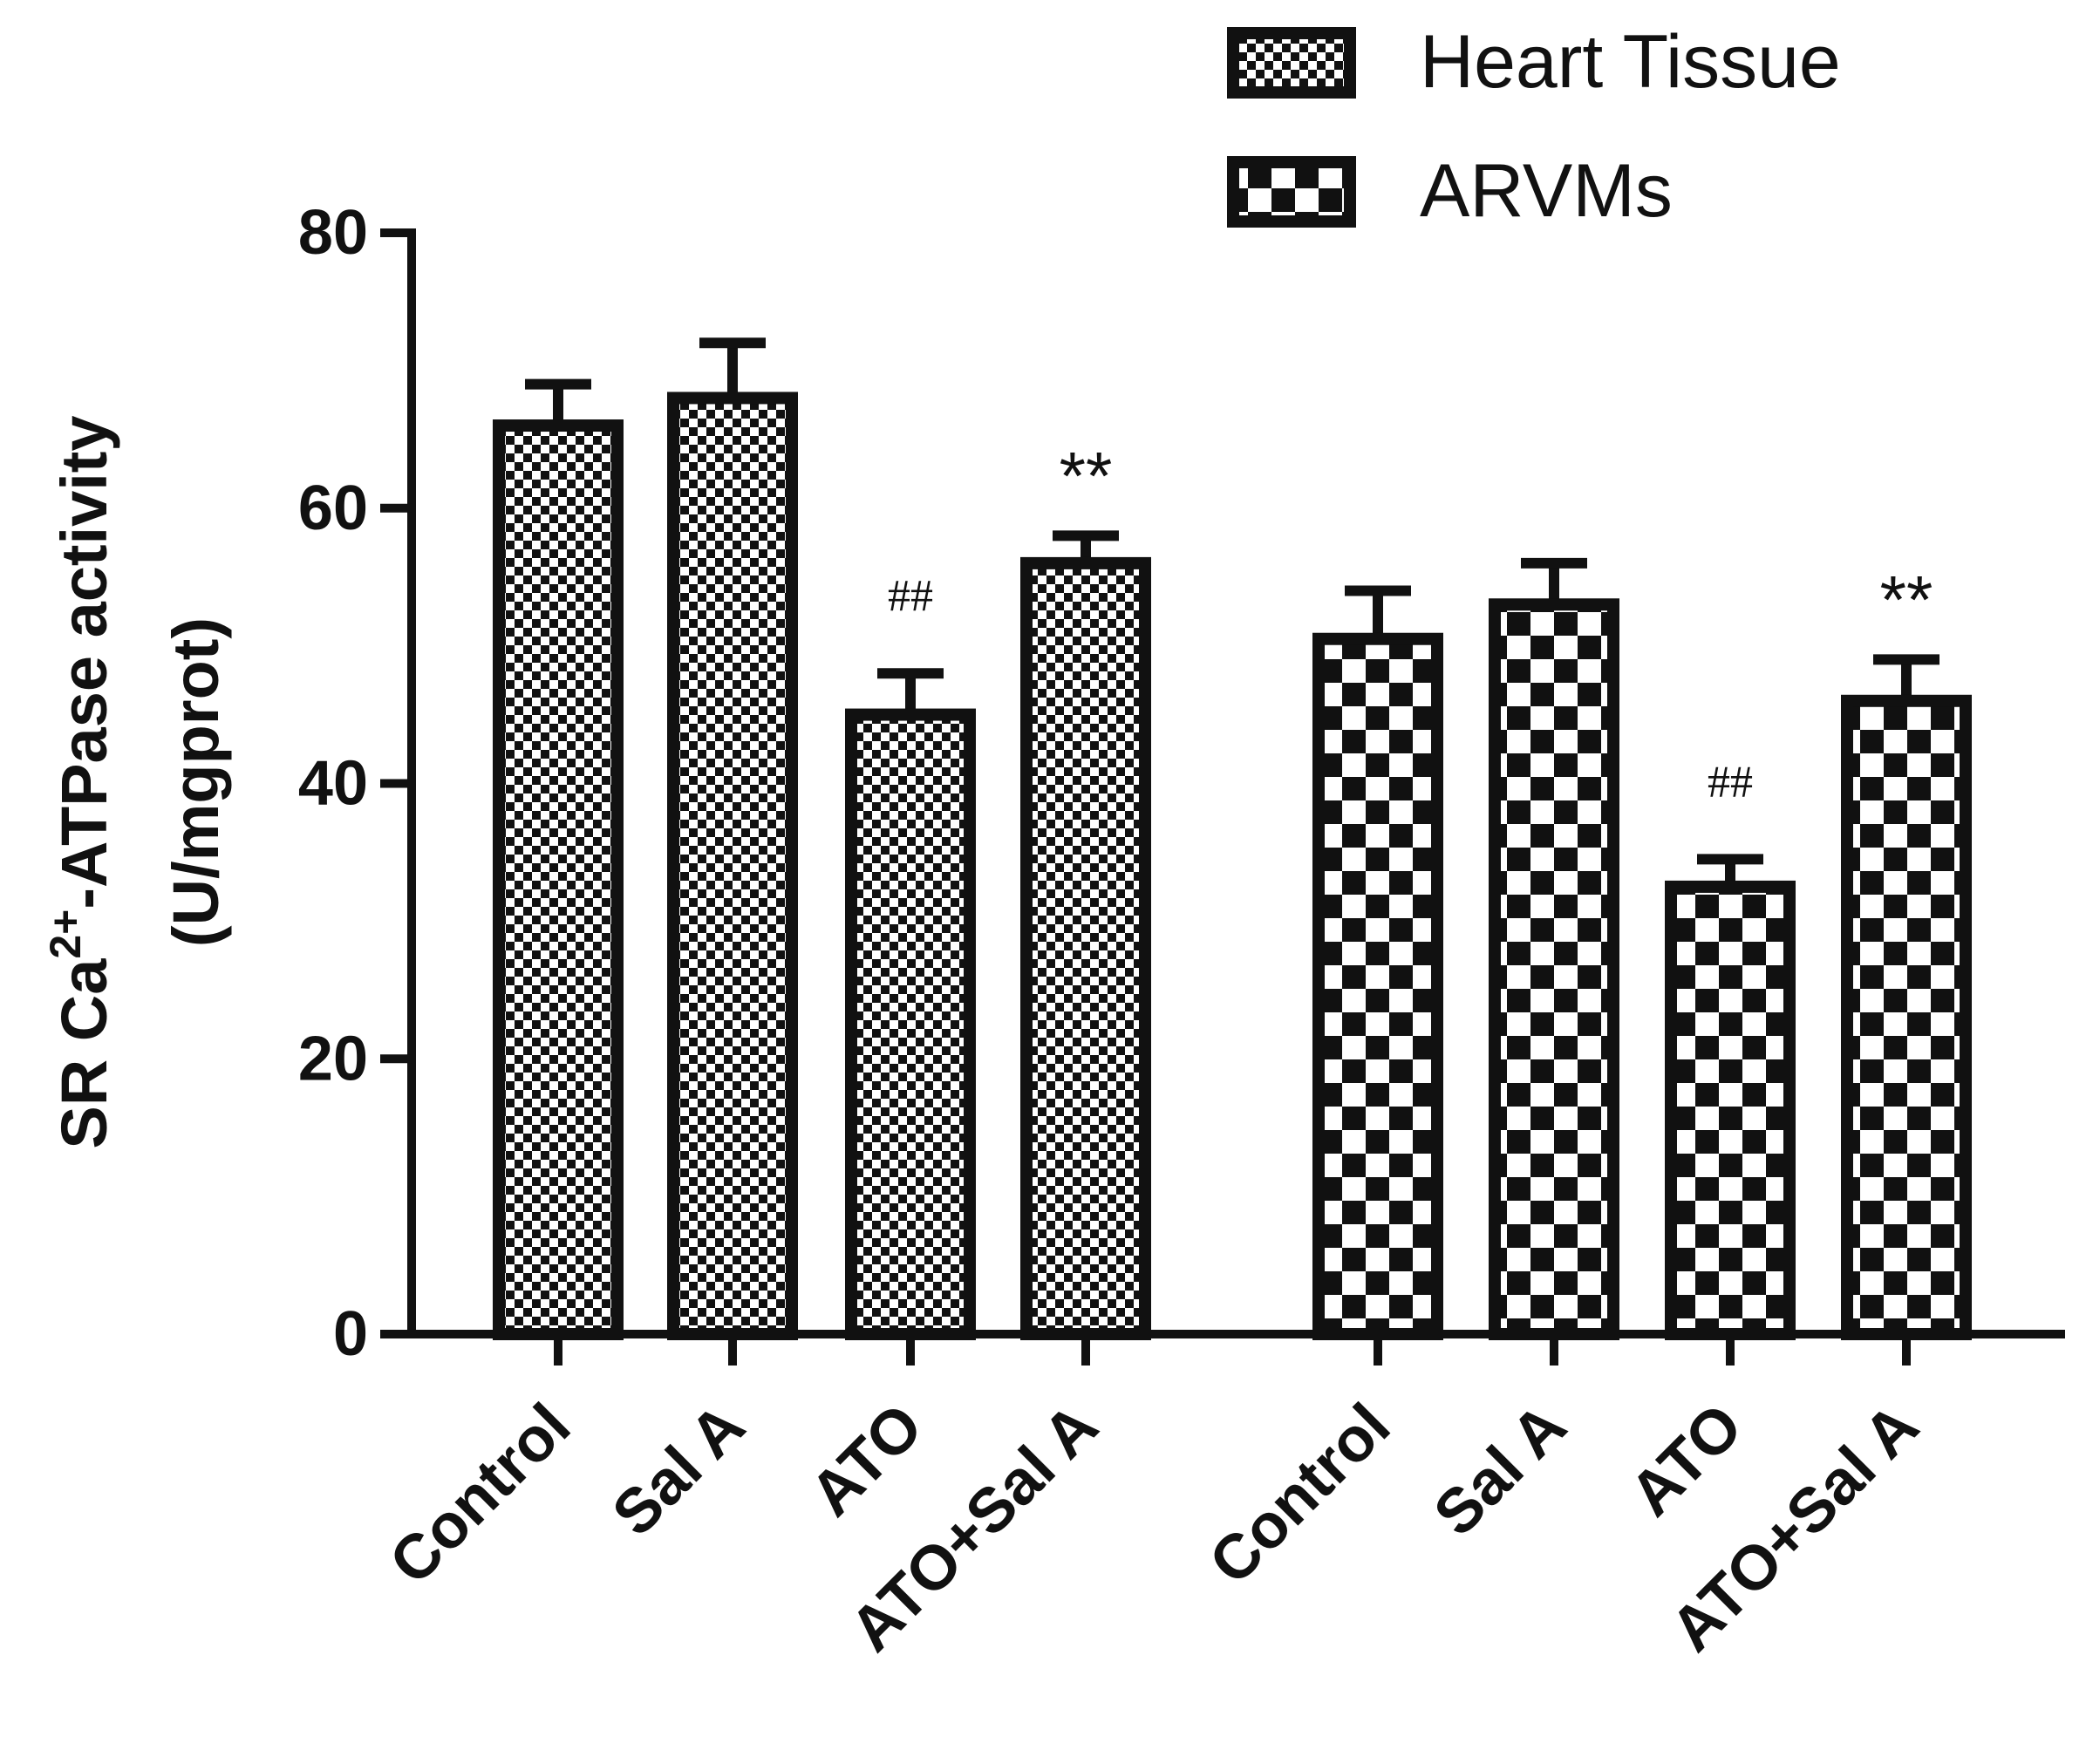  What do you see at coordinates (1300, 1494) in the screenshot?
I see `x-tick-label-arvms-control: Control` at bounding box center [1300, 1494].